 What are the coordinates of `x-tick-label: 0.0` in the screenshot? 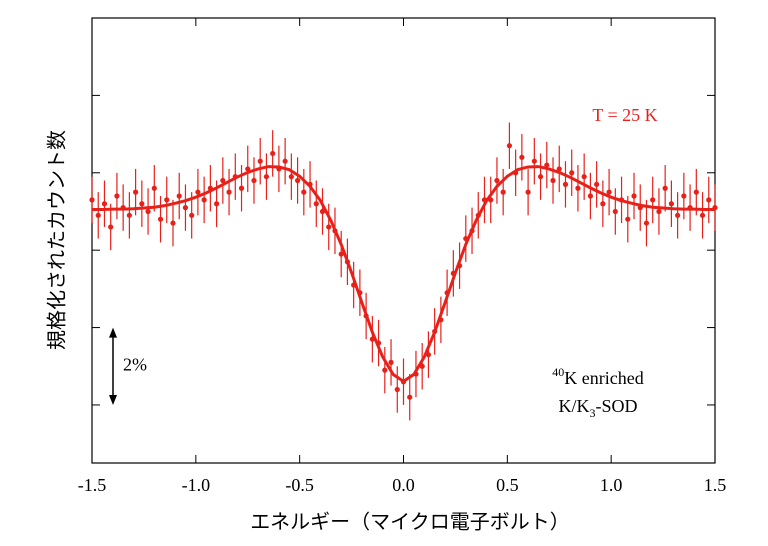 It's located at (403, 485).